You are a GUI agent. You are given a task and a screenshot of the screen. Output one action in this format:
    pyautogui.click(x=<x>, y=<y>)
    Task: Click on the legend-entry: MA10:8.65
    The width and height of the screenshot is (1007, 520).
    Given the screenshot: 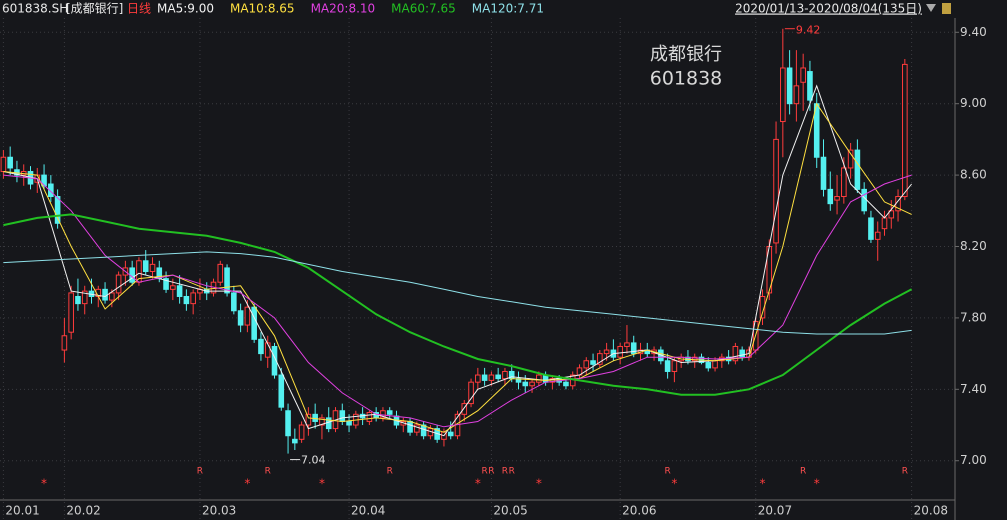 What is the action you would take?
    pyautogui.click(x=262, y=9)
    